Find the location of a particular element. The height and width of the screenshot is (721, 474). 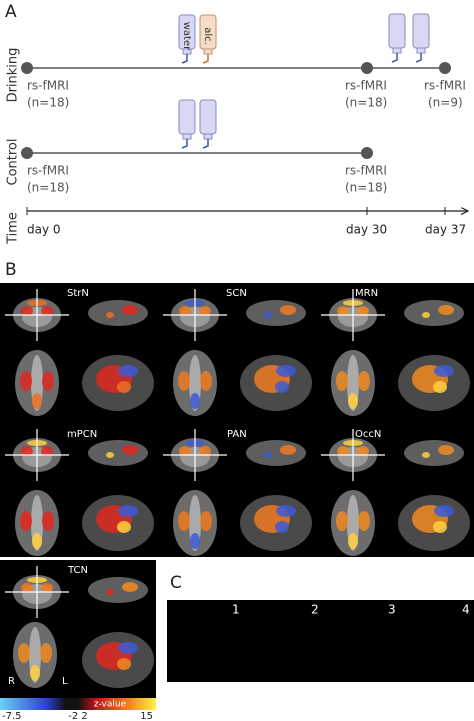

orientation-label: R is located at coordinates (11, 681).